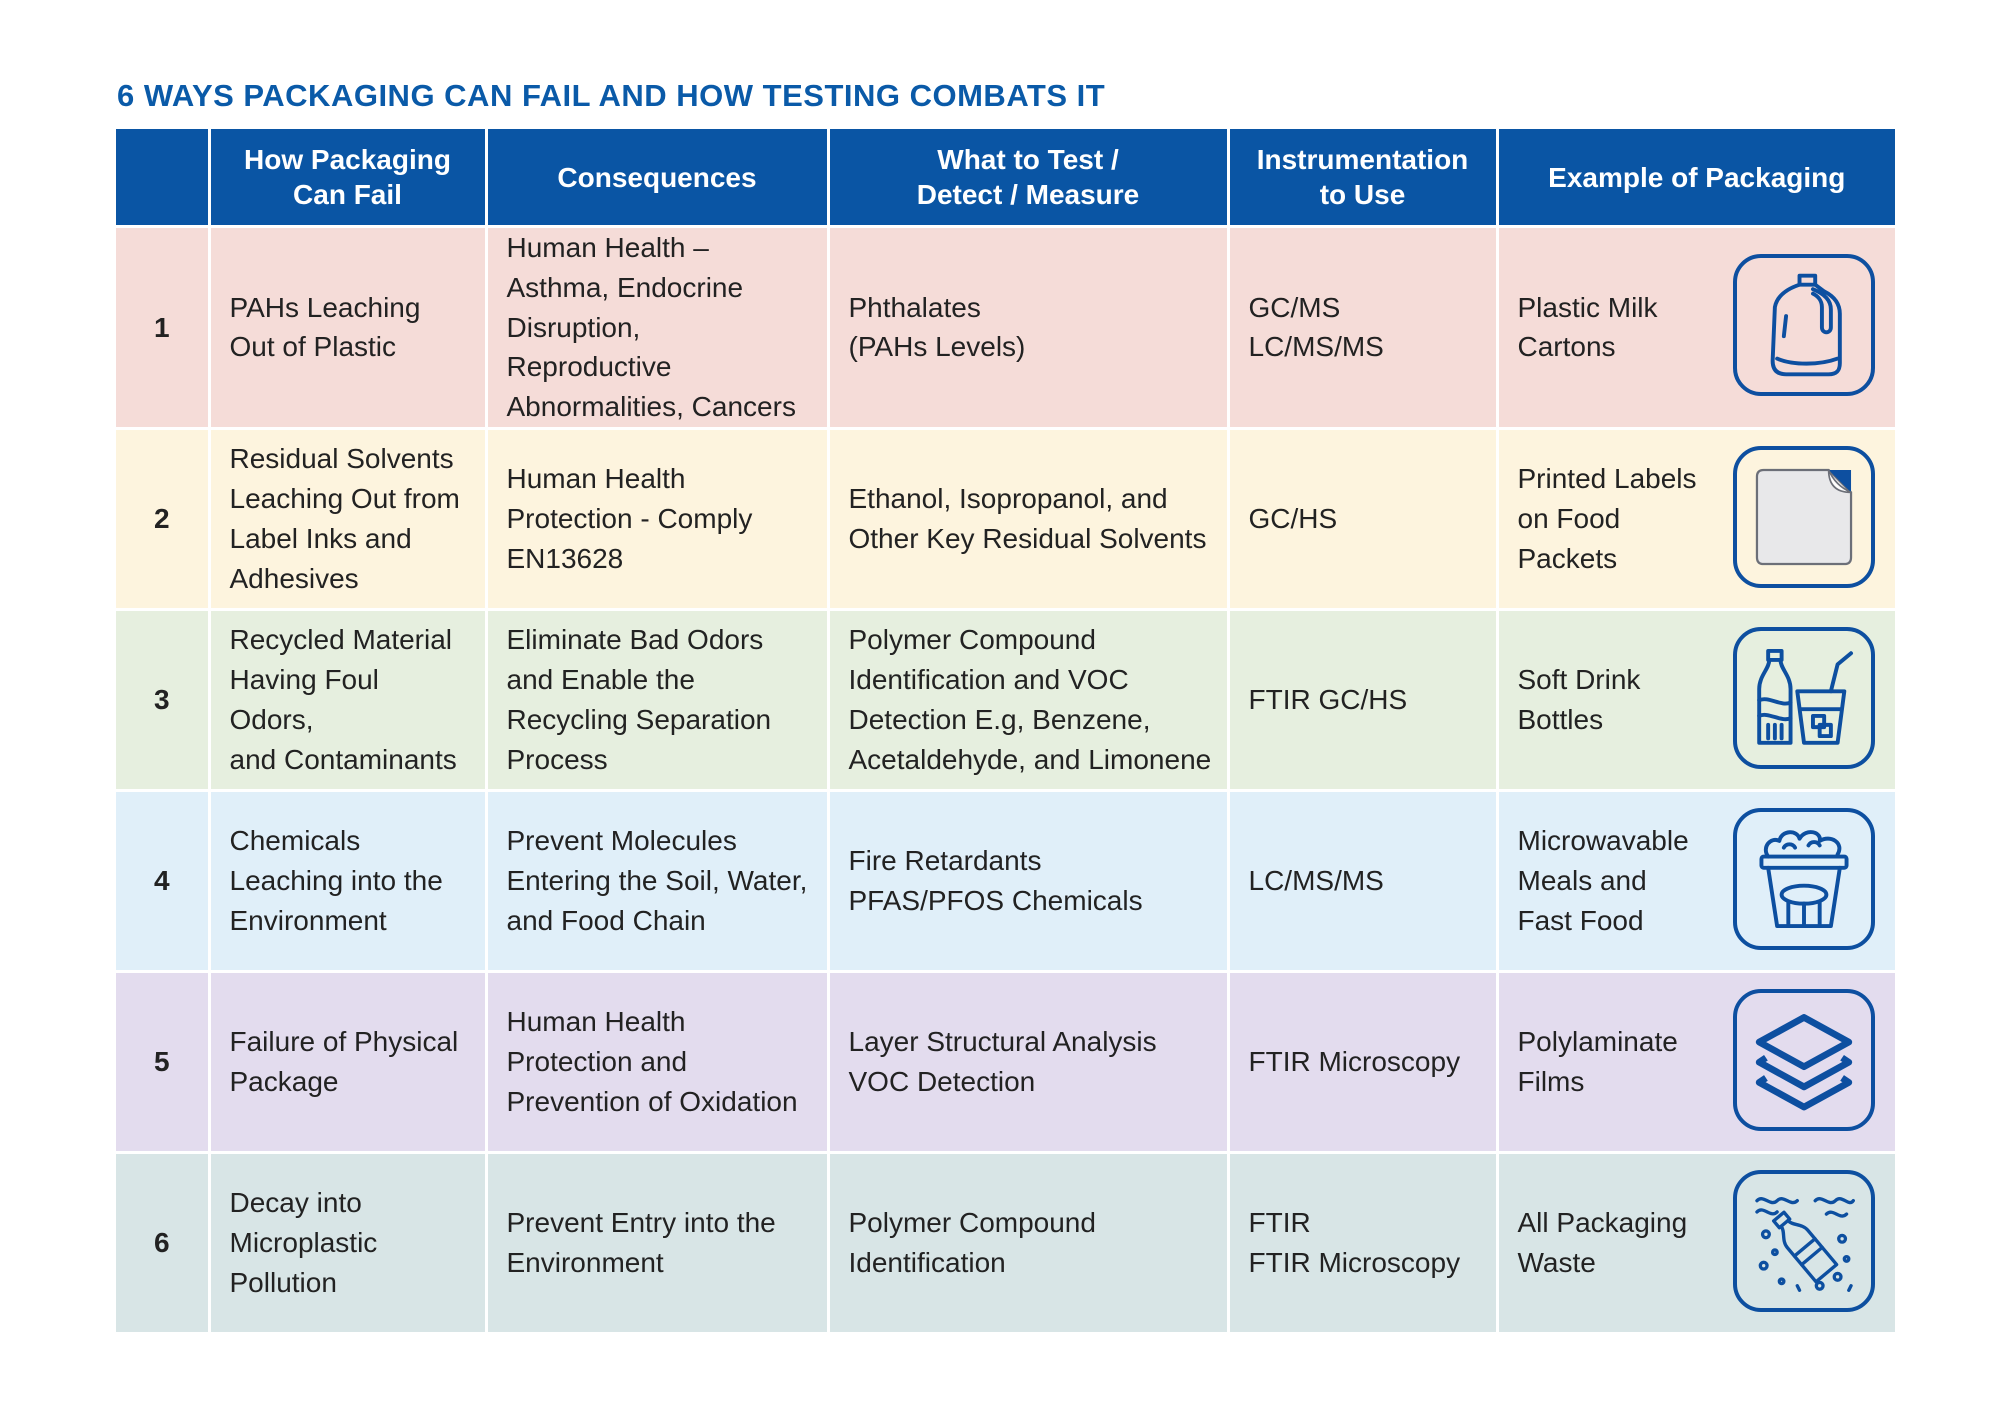 The image size is (2000, 1411). Describe the element at coordinates (1804, 1059) in the screenshot. I see `layers-icon` at that location.